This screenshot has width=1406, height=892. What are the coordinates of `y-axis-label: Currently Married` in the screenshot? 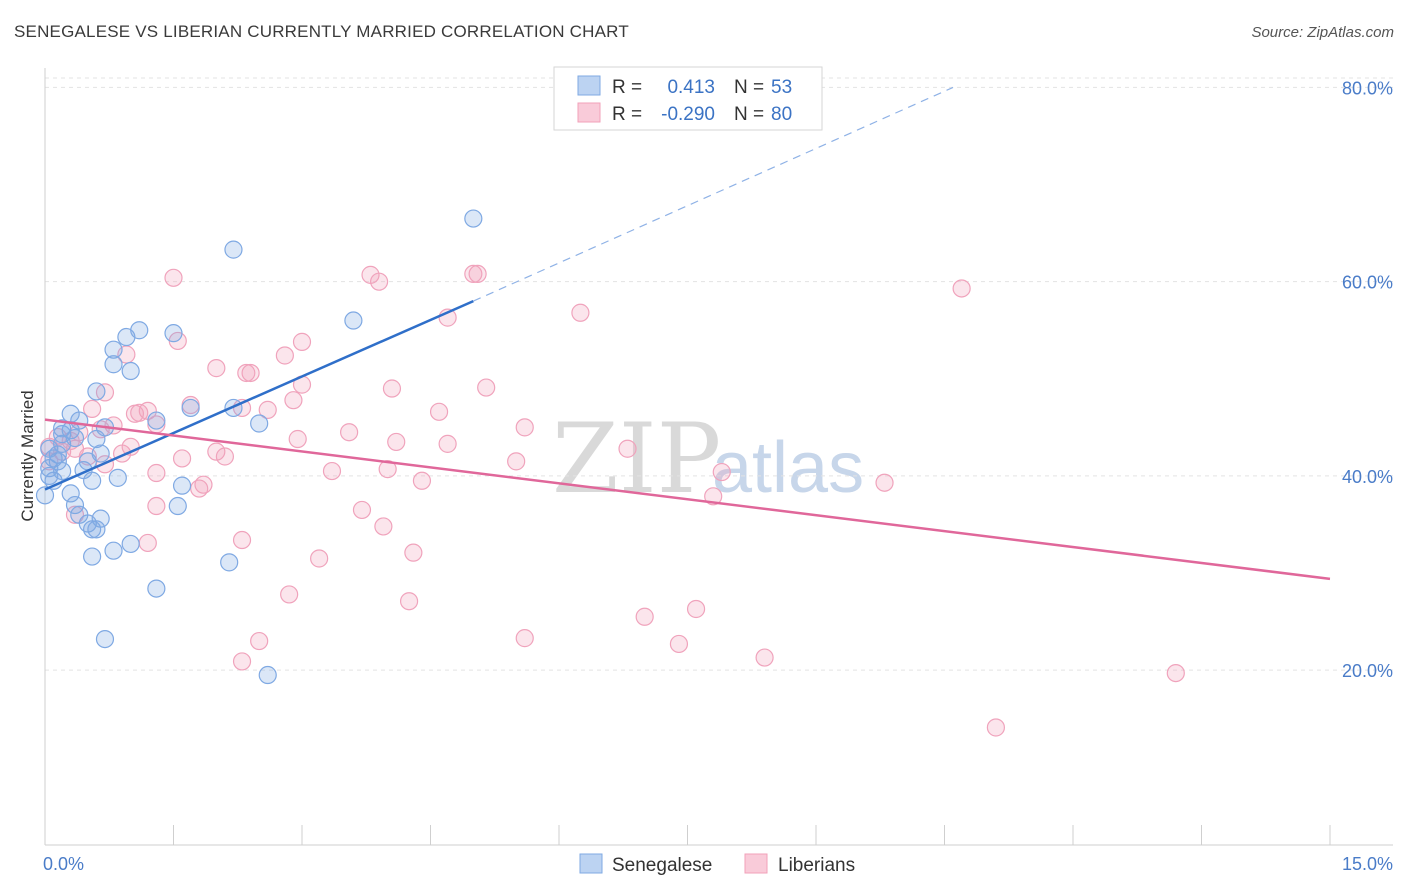 It's located at (27, 455).